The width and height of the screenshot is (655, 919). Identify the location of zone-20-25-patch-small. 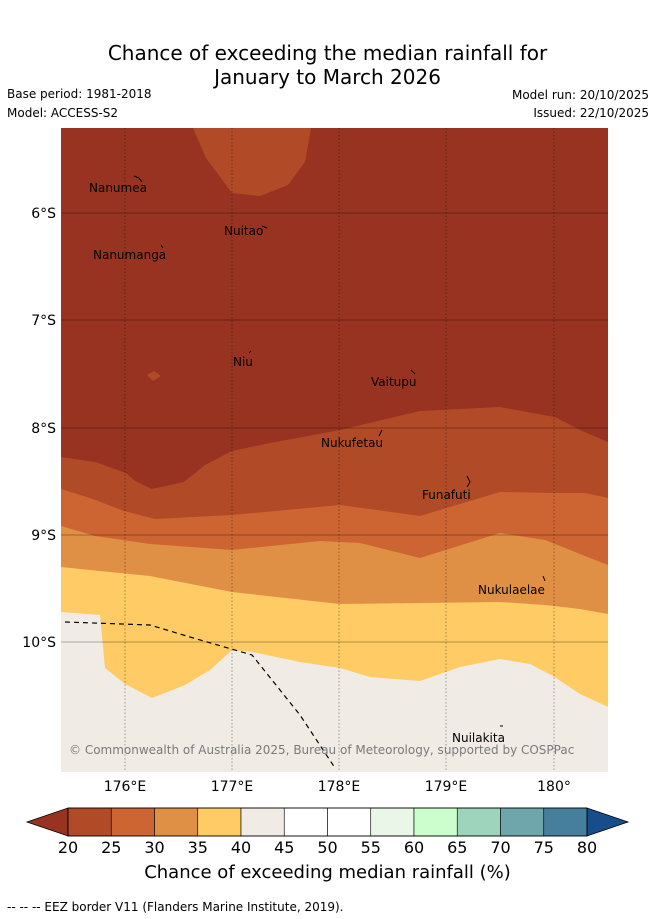
(154, 376).